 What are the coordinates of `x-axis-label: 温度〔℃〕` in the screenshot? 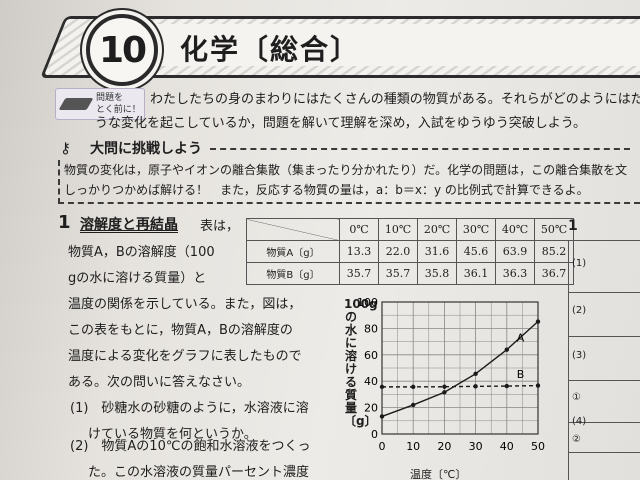 It's located at (438, 474).